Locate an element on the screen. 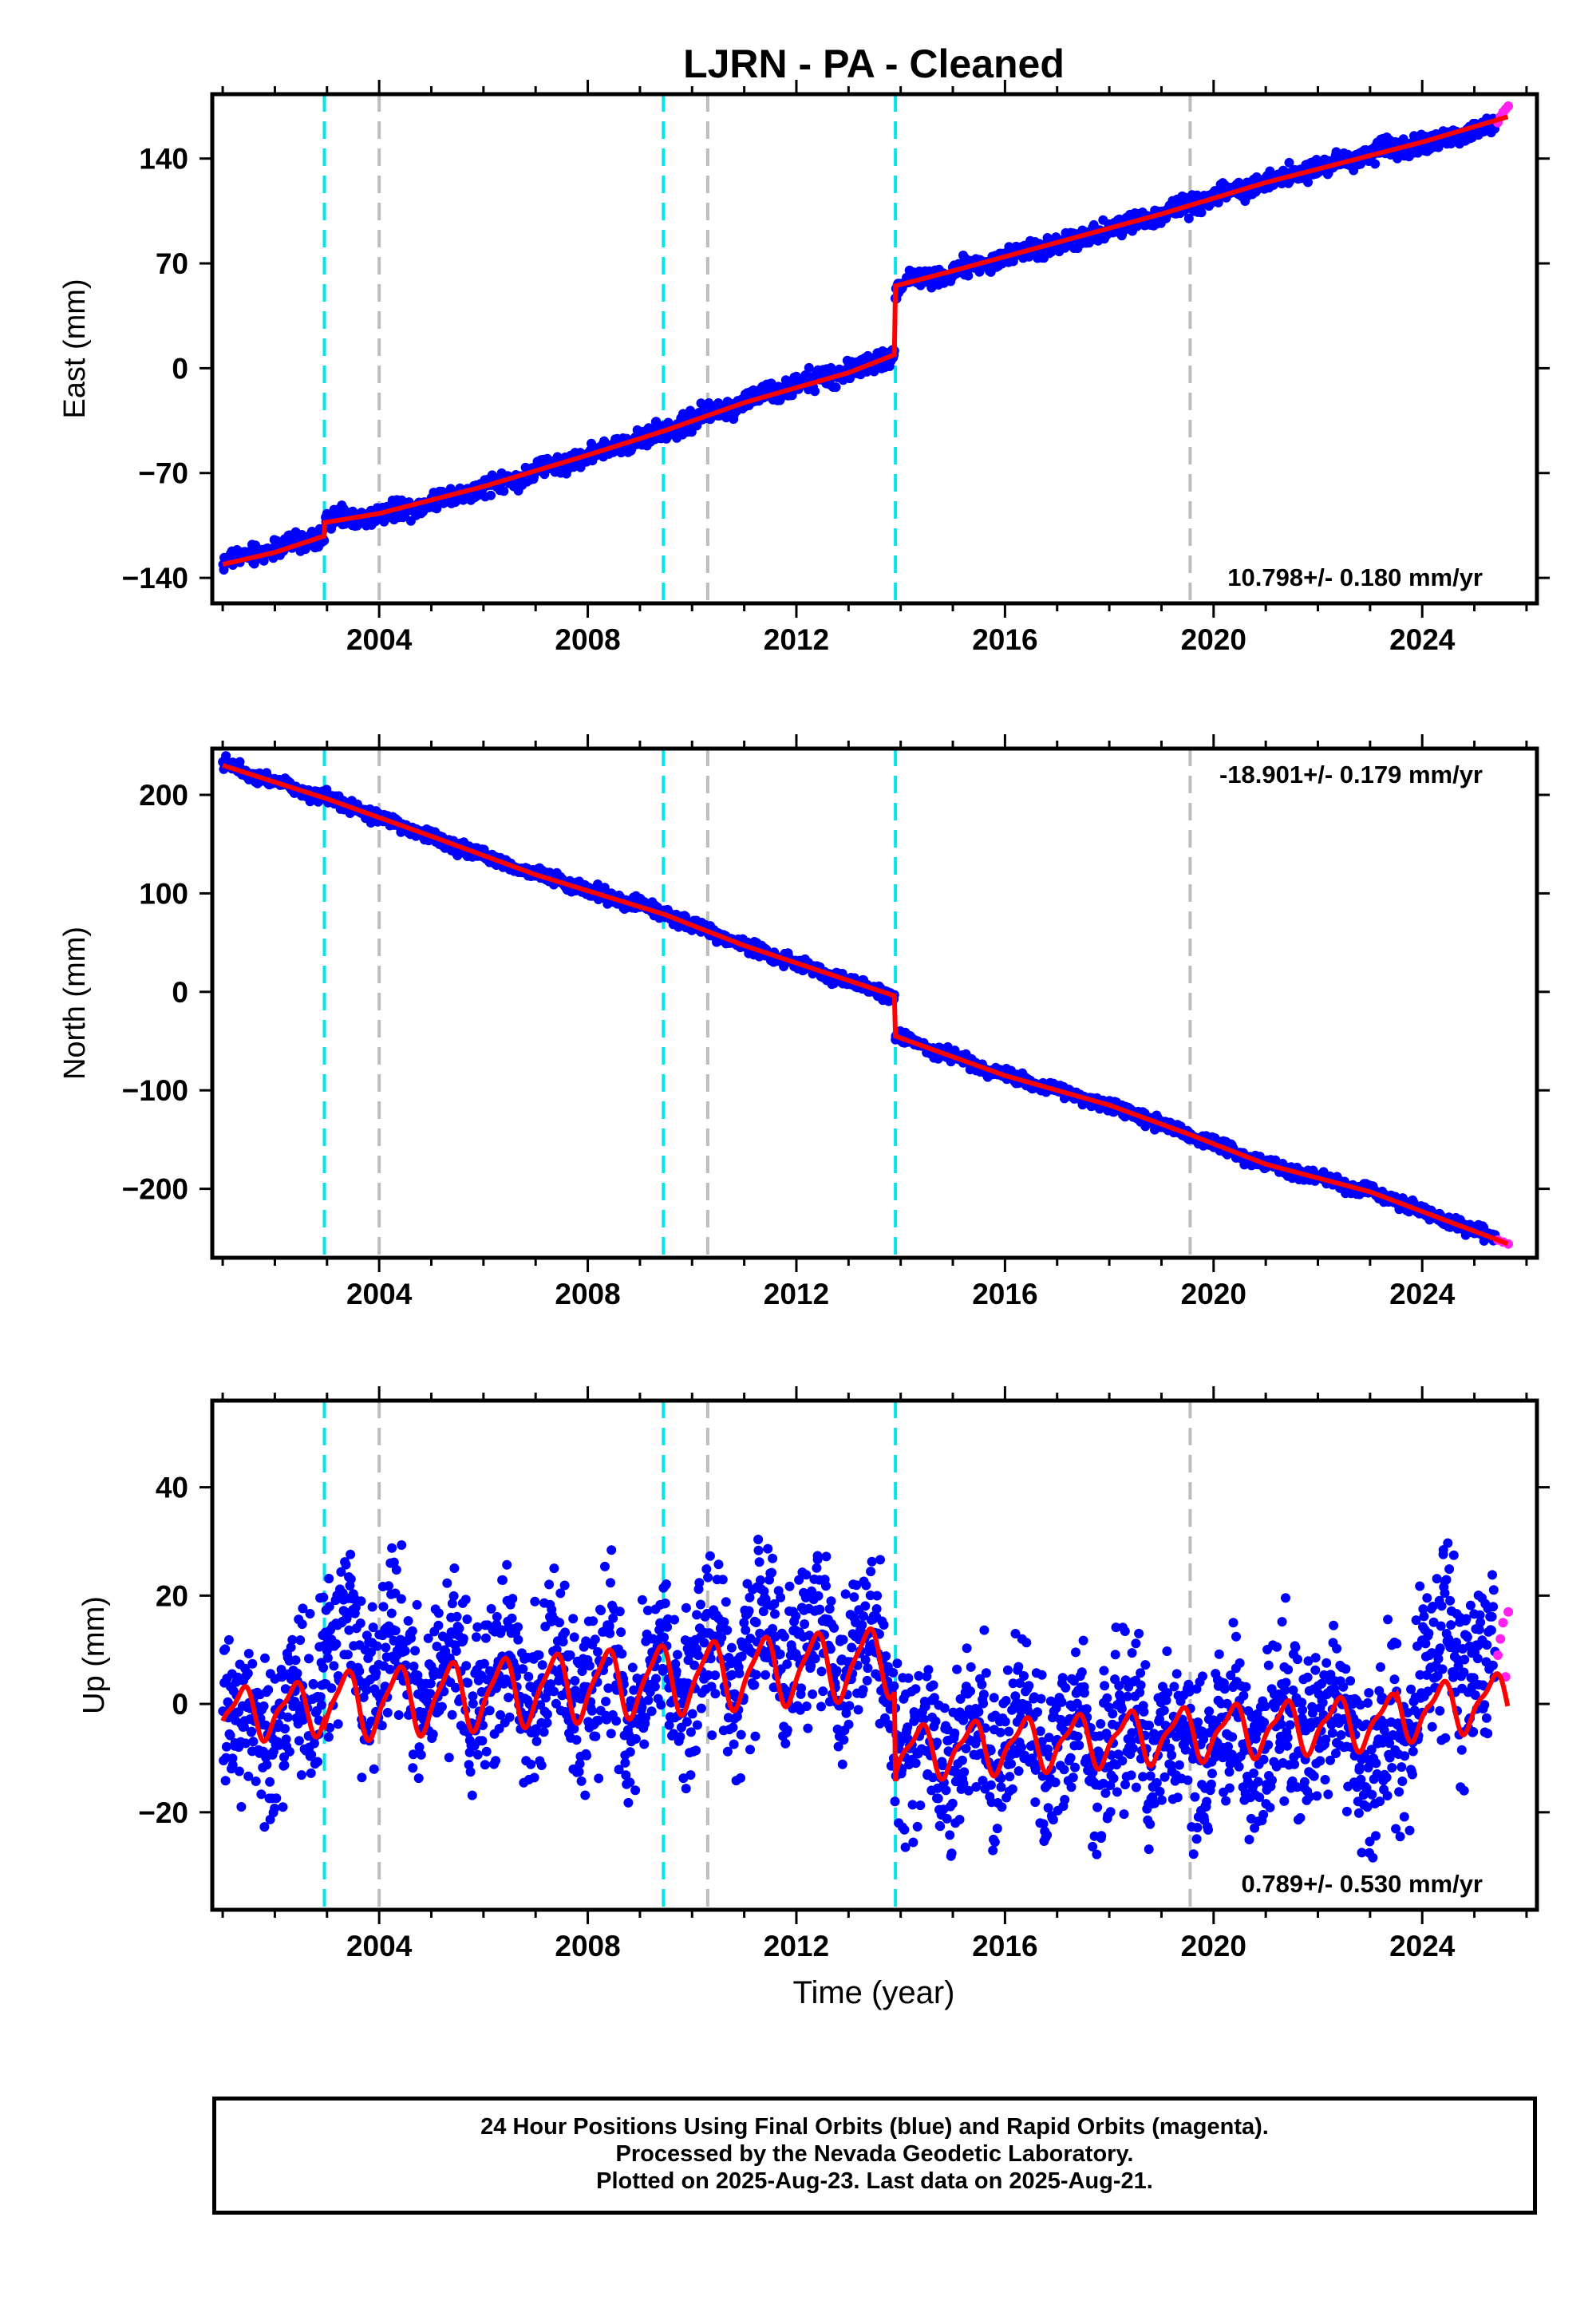 The image size is (1596, 2316). y-tick-label: 100 is located at coordinates (163, 893).